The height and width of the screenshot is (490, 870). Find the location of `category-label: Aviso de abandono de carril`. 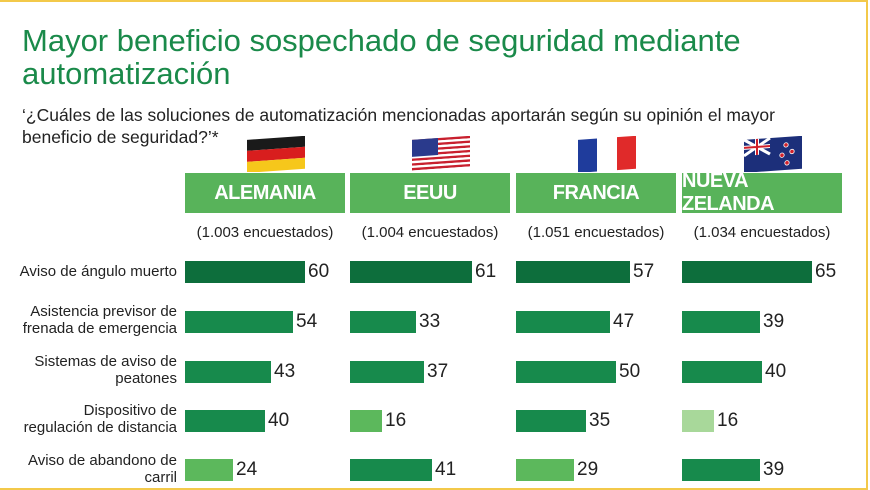

category-label: Aviso de abandono de carril is located at coordinates (102, 469).